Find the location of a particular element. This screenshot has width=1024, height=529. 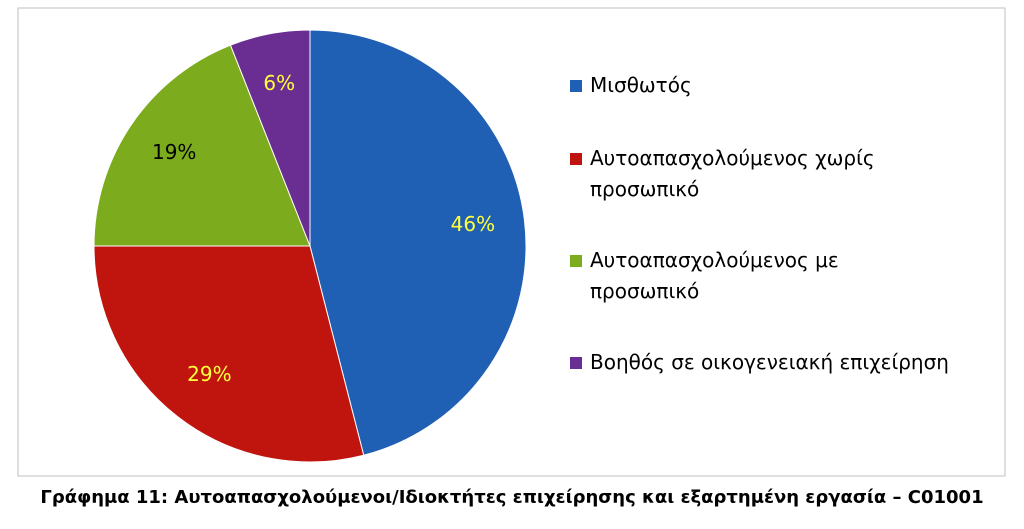

legend-item: Βοηθός σε οικογενειακή επιχείρηση is located at coordinates (759, 362).